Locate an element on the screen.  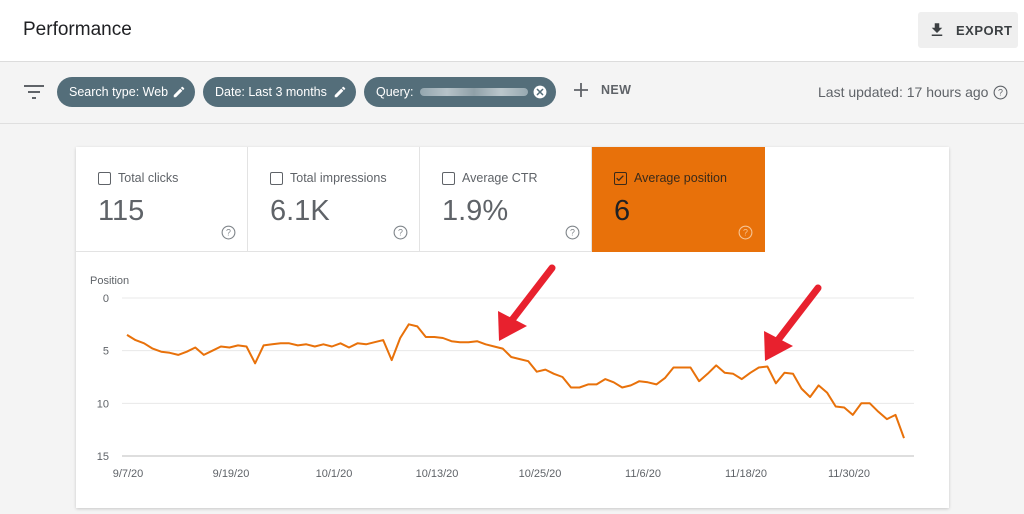
chip-query: Query: is located at coordinates (460, 92).